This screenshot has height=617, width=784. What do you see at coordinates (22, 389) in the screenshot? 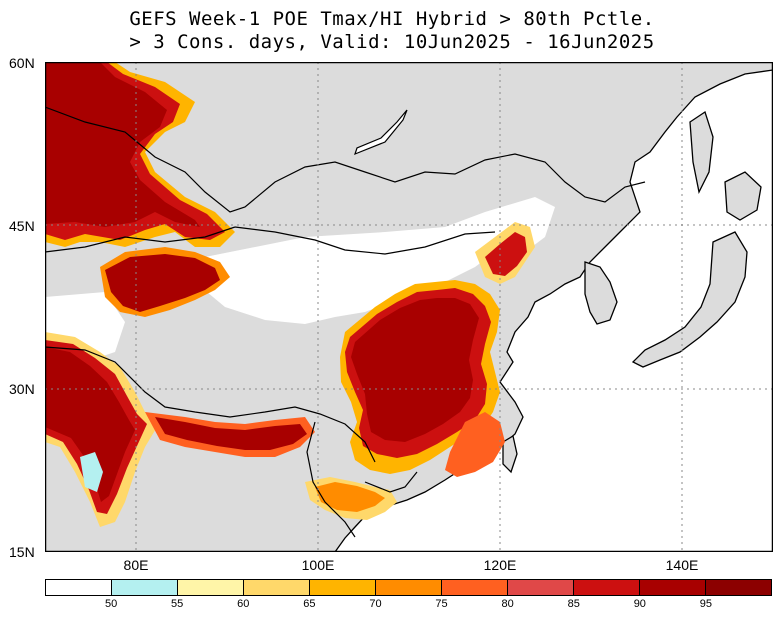
I see `lat-label-30n: 30N` at bounding box center [22, 389].